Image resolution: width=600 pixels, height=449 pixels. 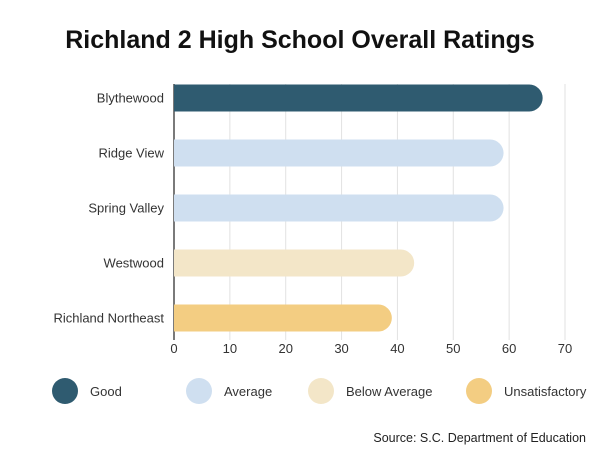 What do you see at coordinates (131, 153) in the screenshot?
I see `category-label: Ridge View` at bounding box center [131, 153].